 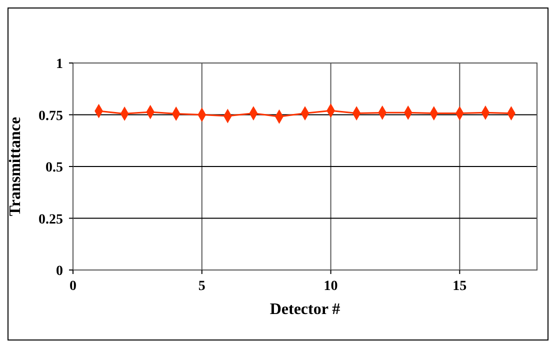 I want to click on x-tick-label: 10, so click(x=331, y=286).